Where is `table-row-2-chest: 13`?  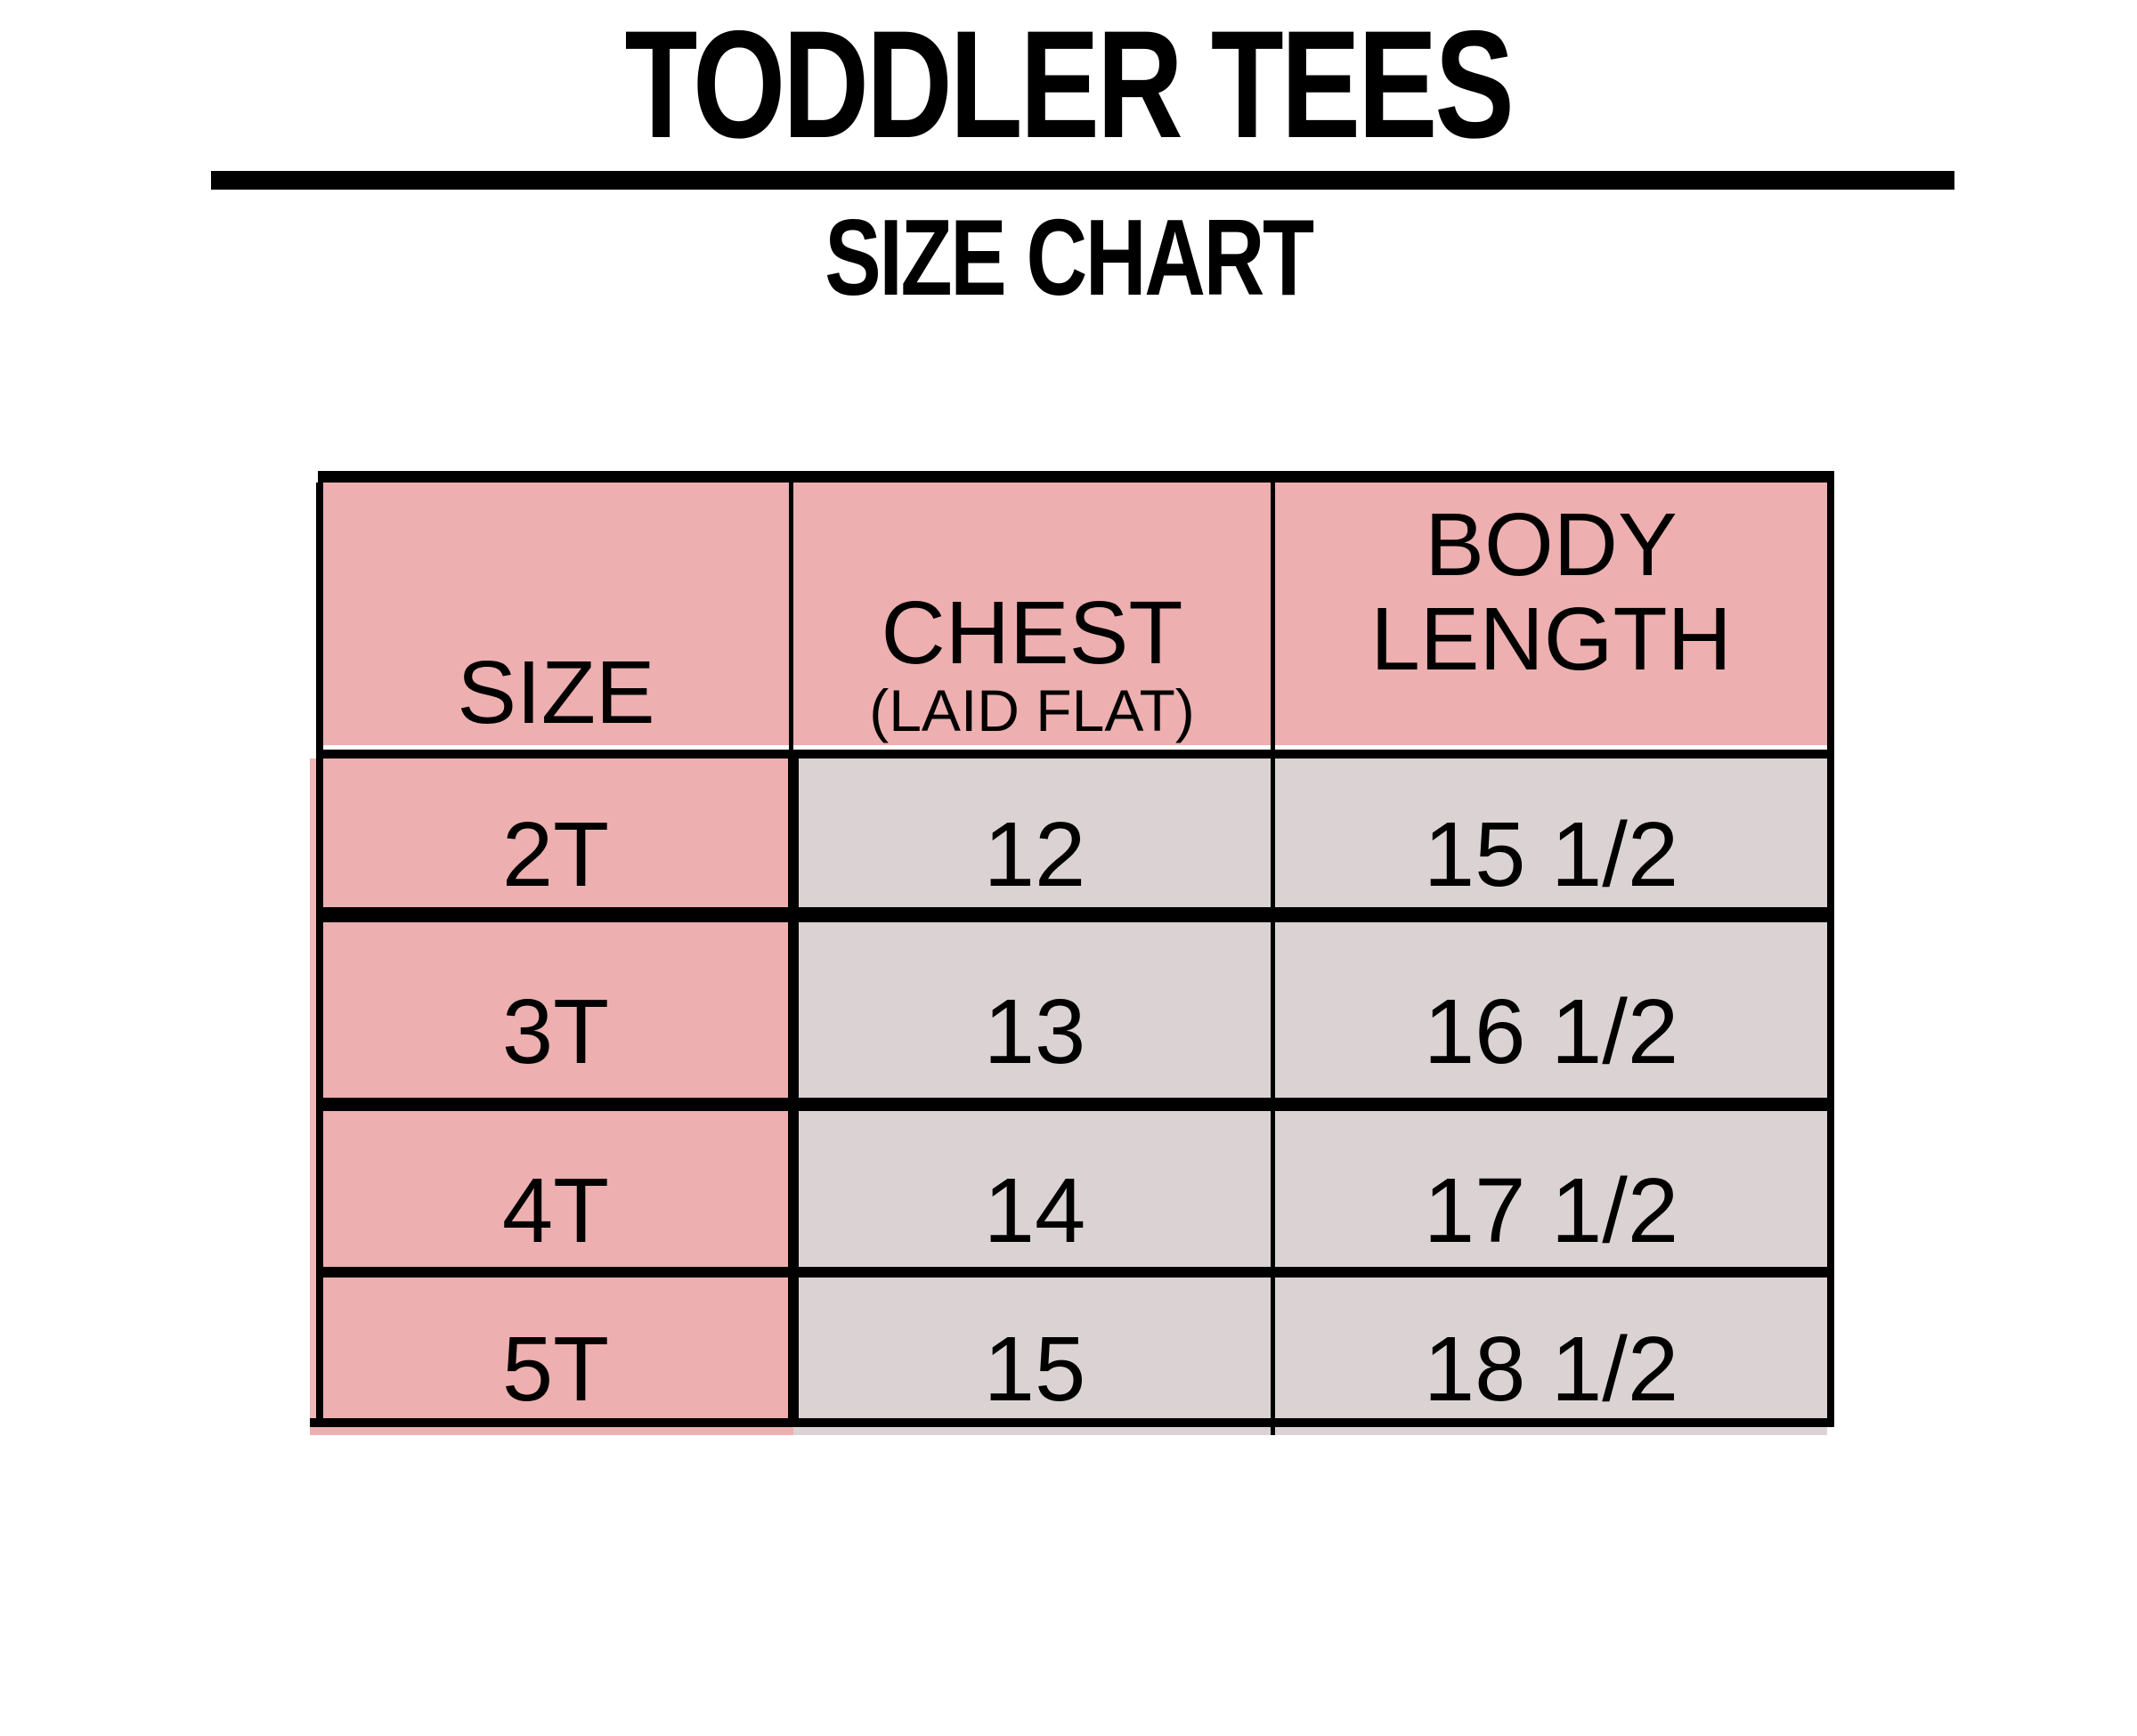 table-row-2-chest: 13 is located at coordinates (1035, 1010).